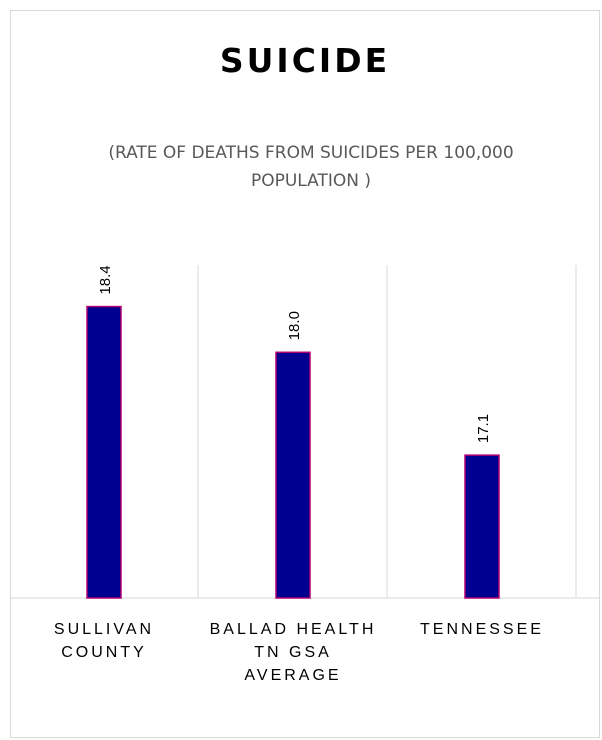 The width and height of the screenshot is (602, 740). What do you see at coordinates (305, 60) in the screenshot?
I see `chart-title: SUICIDE` at bounding box center [305, 60].